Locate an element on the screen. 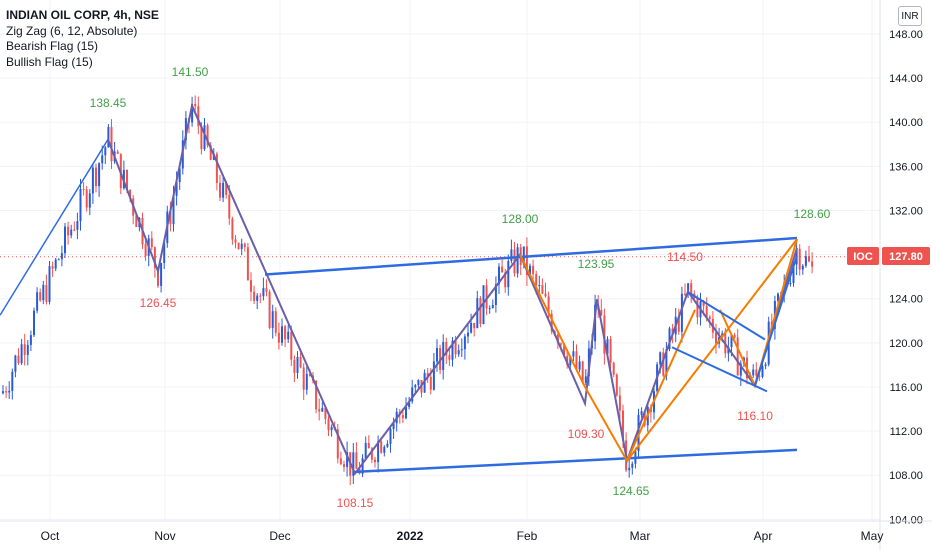 This screenshot has width=932, height=550. indicator-bearish-flag: Bearish Flag (15) is located at coordinates (52, 46).